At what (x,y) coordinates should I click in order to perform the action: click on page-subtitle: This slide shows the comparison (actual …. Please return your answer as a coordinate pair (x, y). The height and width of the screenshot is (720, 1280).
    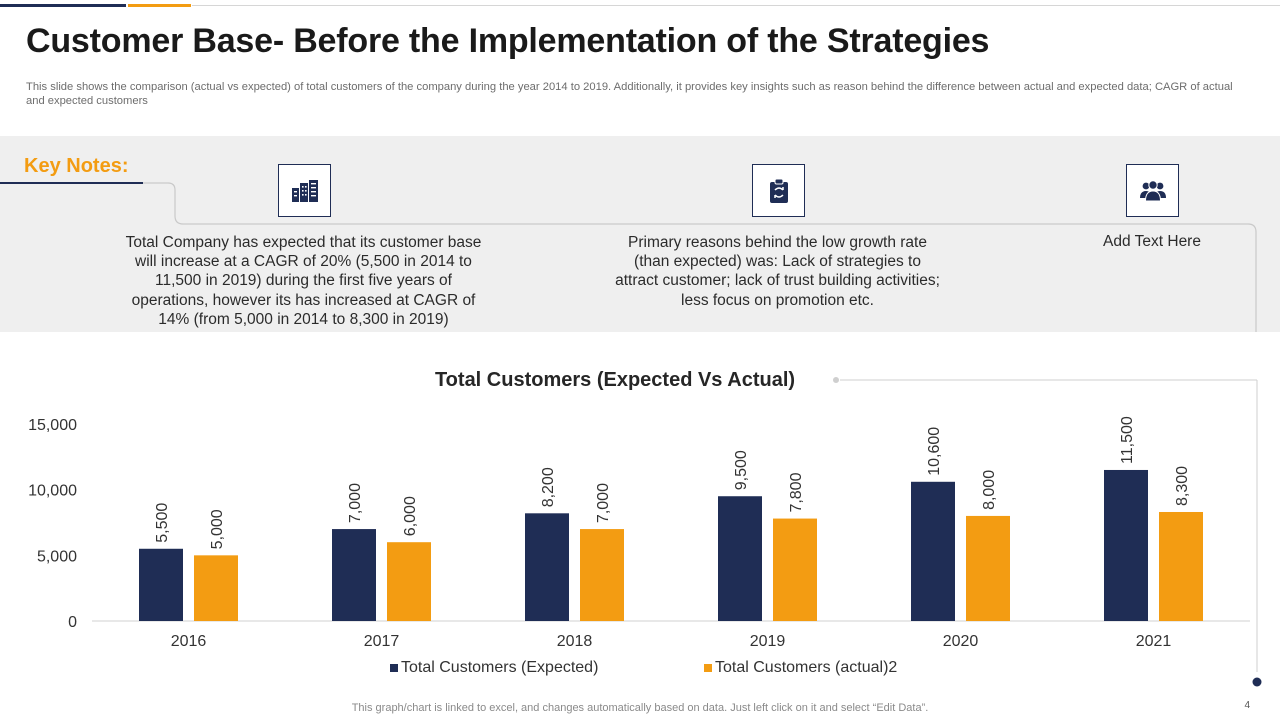
    Looking at the image, I should click on (629, 94).